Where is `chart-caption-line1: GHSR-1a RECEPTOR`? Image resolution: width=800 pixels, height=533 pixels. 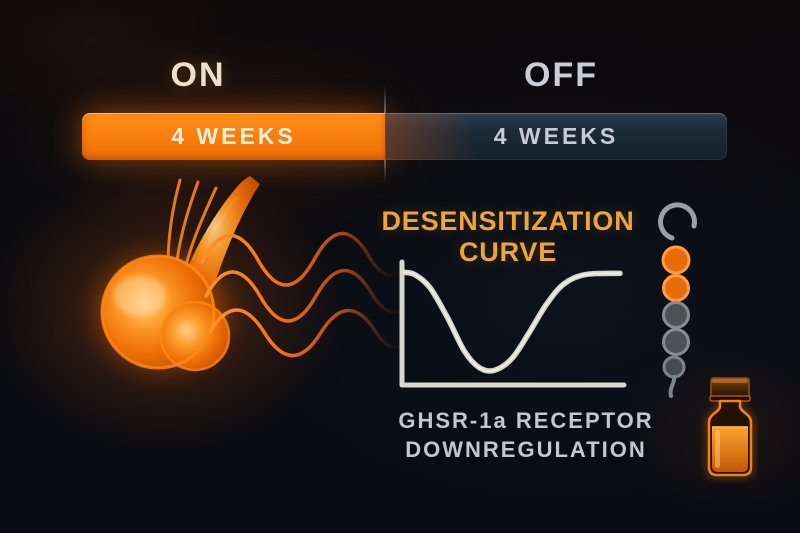
chart-caption-line1: GHSR-1a RECEPTOR is located at coordinates (526, 420).